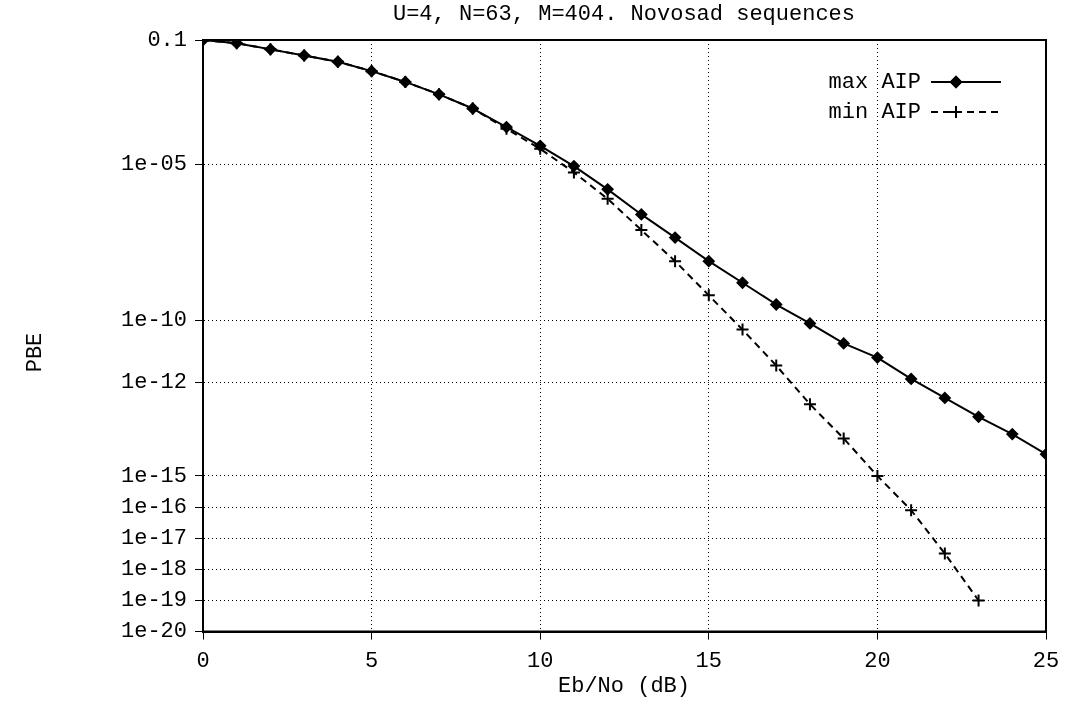  What do you see at coordinates (167, 40) in the screenshot?
I see `y-tick-label: 0.1` at bounding box center [167, 40].